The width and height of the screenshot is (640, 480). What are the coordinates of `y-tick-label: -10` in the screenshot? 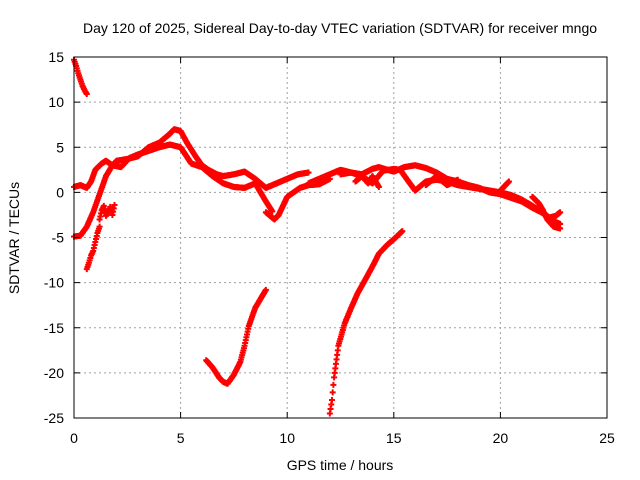 It's located at (54, 283).